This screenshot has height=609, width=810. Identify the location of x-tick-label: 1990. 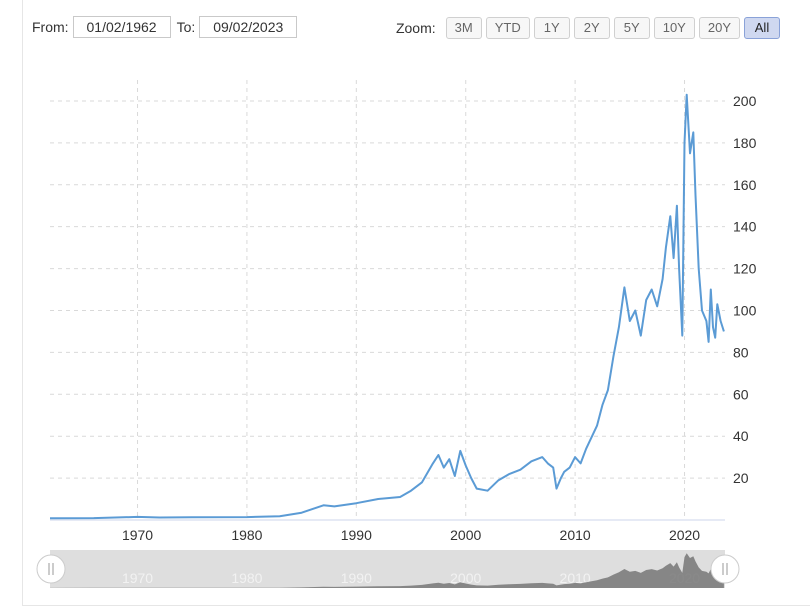
(356, 535).